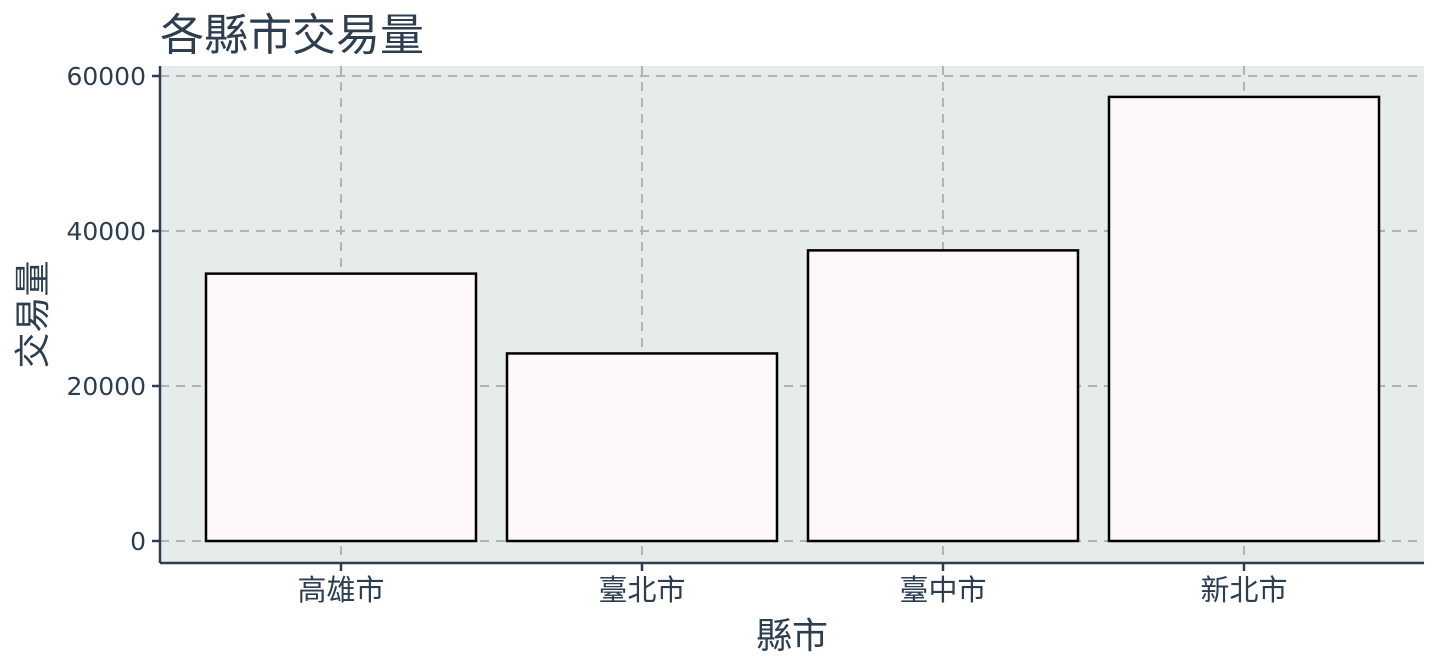 This screenshot has width=1440, height=672. Describe the element at coordinates (292, 35) in the screenshot. I see `chart-title: 各縣市交易量` at that location.